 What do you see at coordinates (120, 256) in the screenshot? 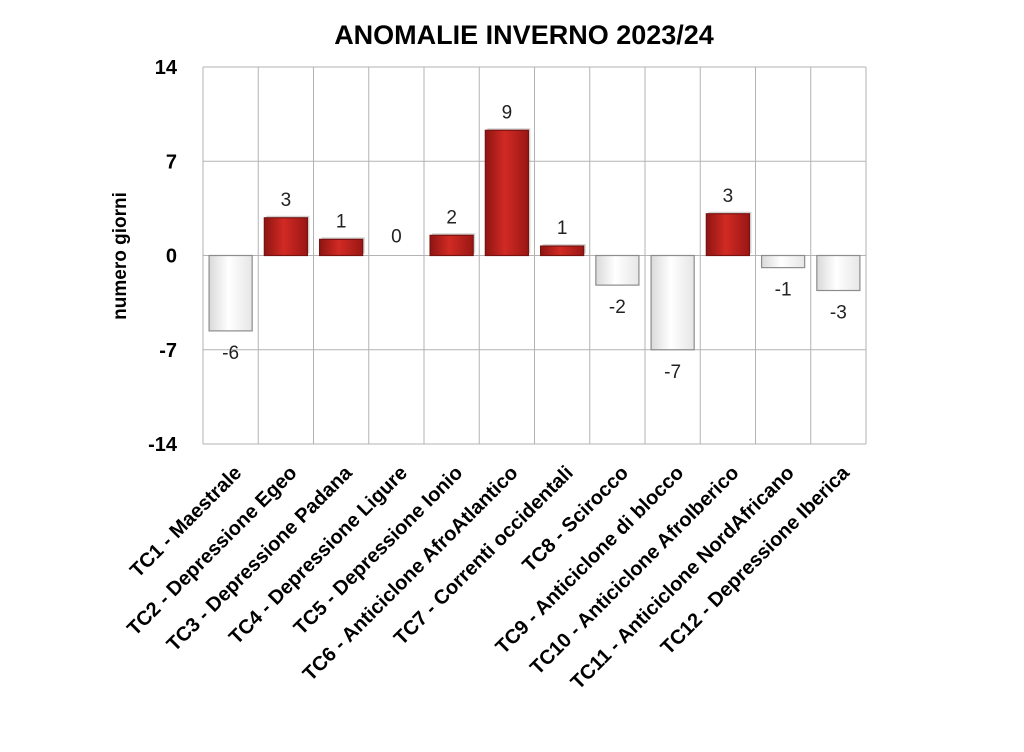
I see `y-axis-label: numero giorni` at bounding box center [120, 256].